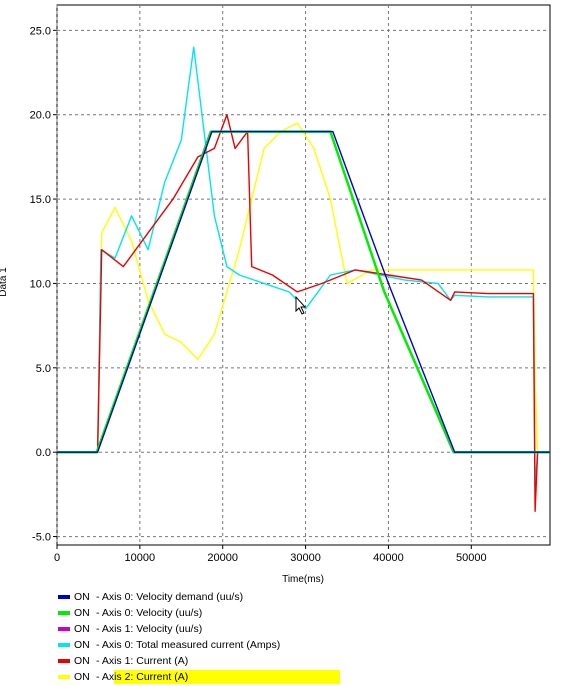  I want to click on legend-label: - Axis 1: Velocity (uu/s), so click(149, 629).